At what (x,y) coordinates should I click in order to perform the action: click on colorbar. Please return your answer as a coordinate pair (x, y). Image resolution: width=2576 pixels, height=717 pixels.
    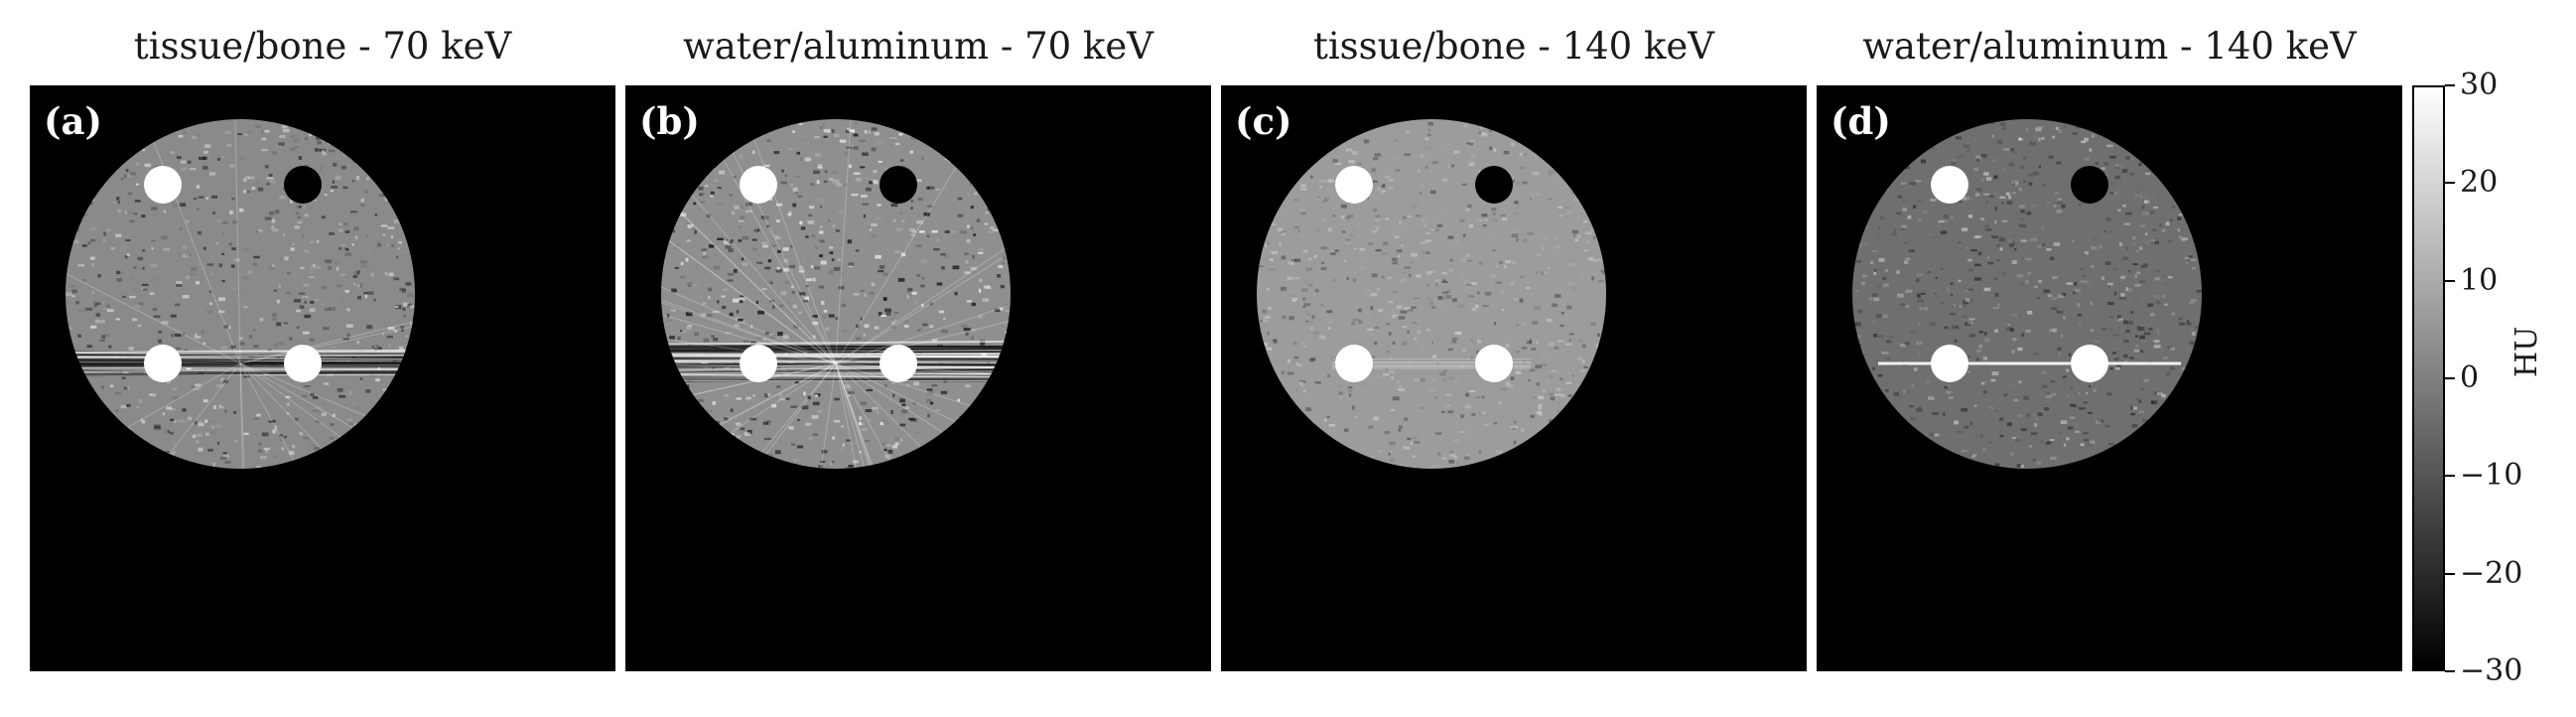
    Looking at the image, I should click on (2428, 378).